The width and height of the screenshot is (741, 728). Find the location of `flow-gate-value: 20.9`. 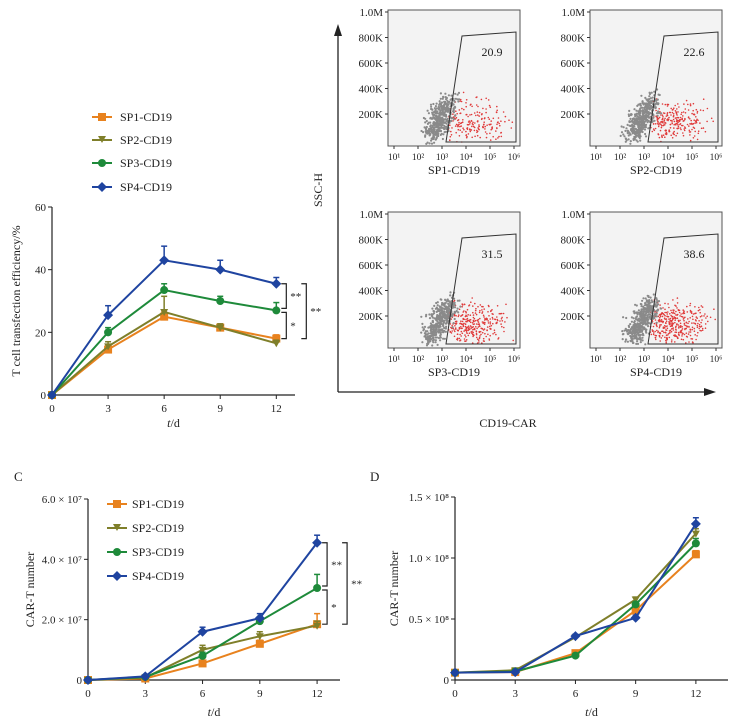

flow-gate-value: 20.9 is located at coordinates (492, 52).